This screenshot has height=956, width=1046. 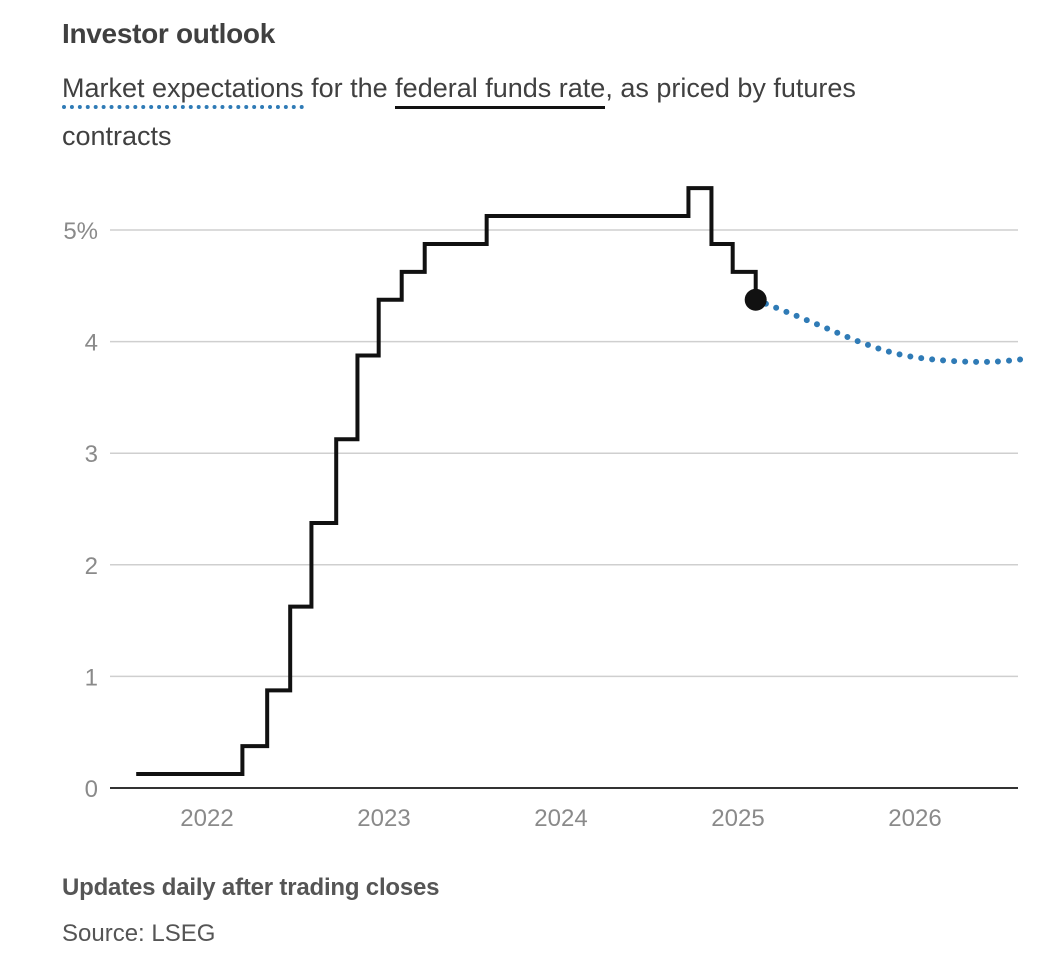 I want to click on y-tick-label: 4, so click(x=91, y=343).